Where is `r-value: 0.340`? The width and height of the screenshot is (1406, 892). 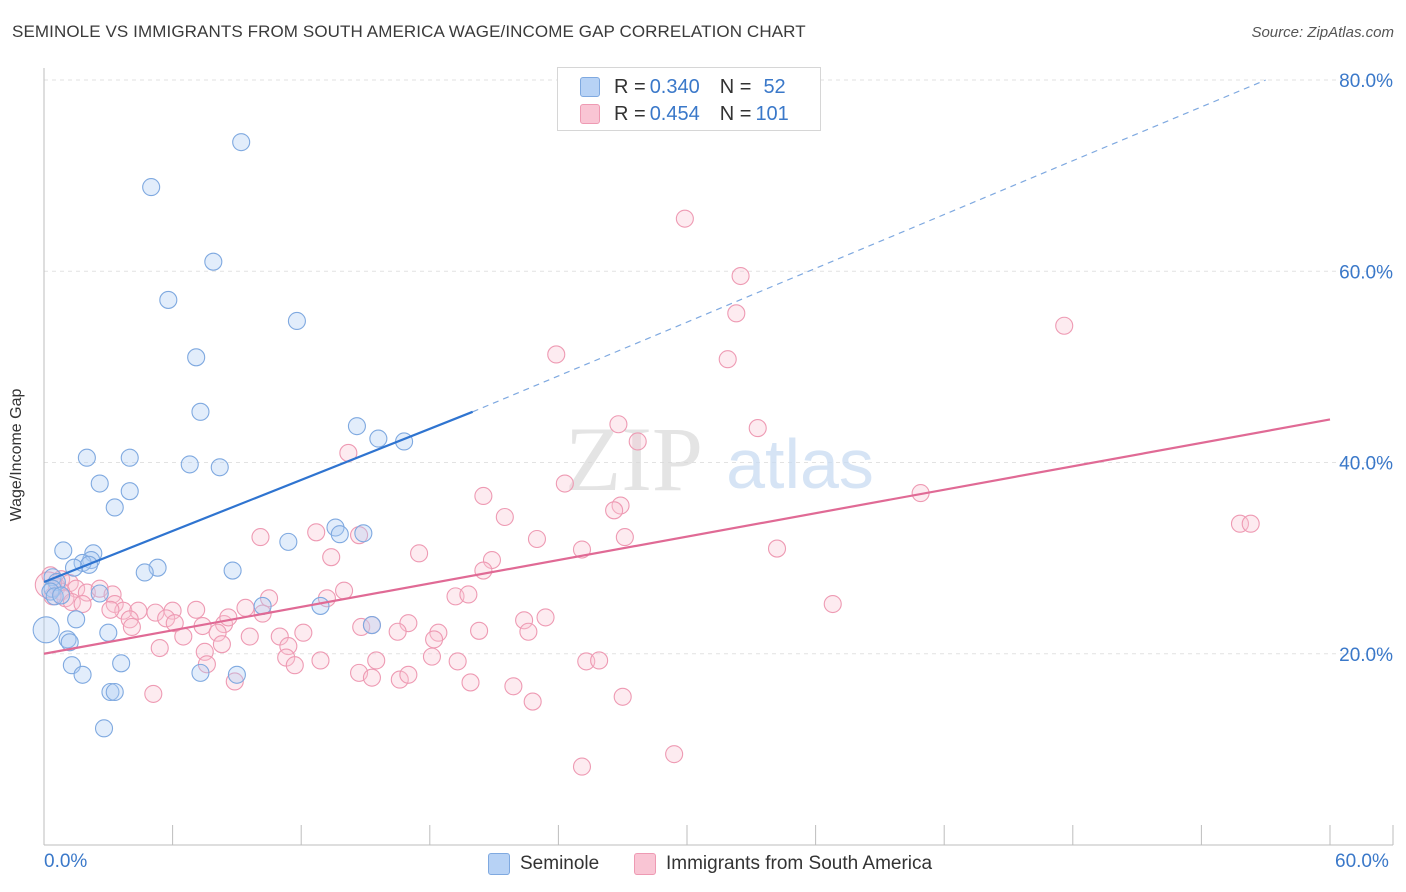 r-value: 0.340 is located at coordinates (674, 86).